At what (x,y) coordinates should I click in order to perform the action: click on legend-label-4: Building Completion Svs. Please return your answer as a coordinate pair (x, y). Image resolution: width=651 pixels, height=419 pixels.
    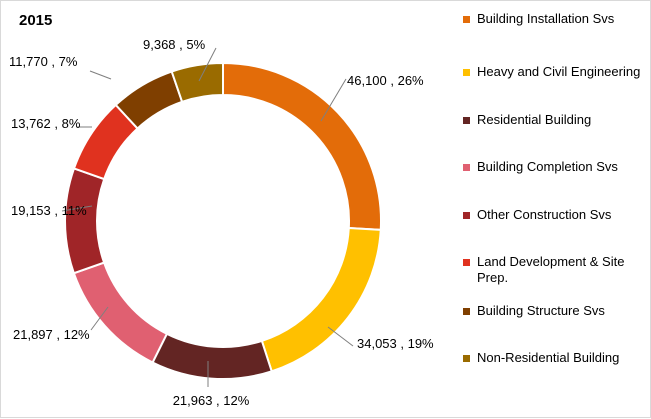
    Looking at the image, I should click on (547, 166).